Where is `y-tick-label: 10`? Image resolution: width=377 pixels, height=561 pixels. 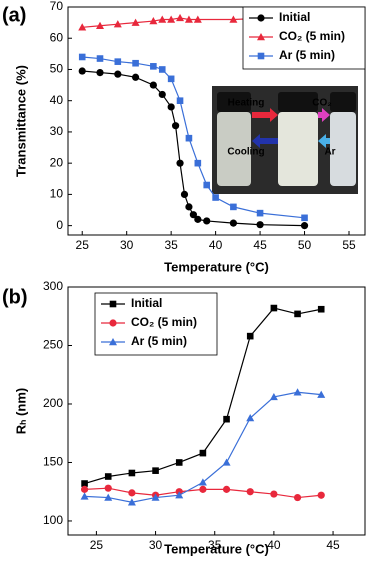 y-tick-label: 10 is located at coordinates (57, 194).